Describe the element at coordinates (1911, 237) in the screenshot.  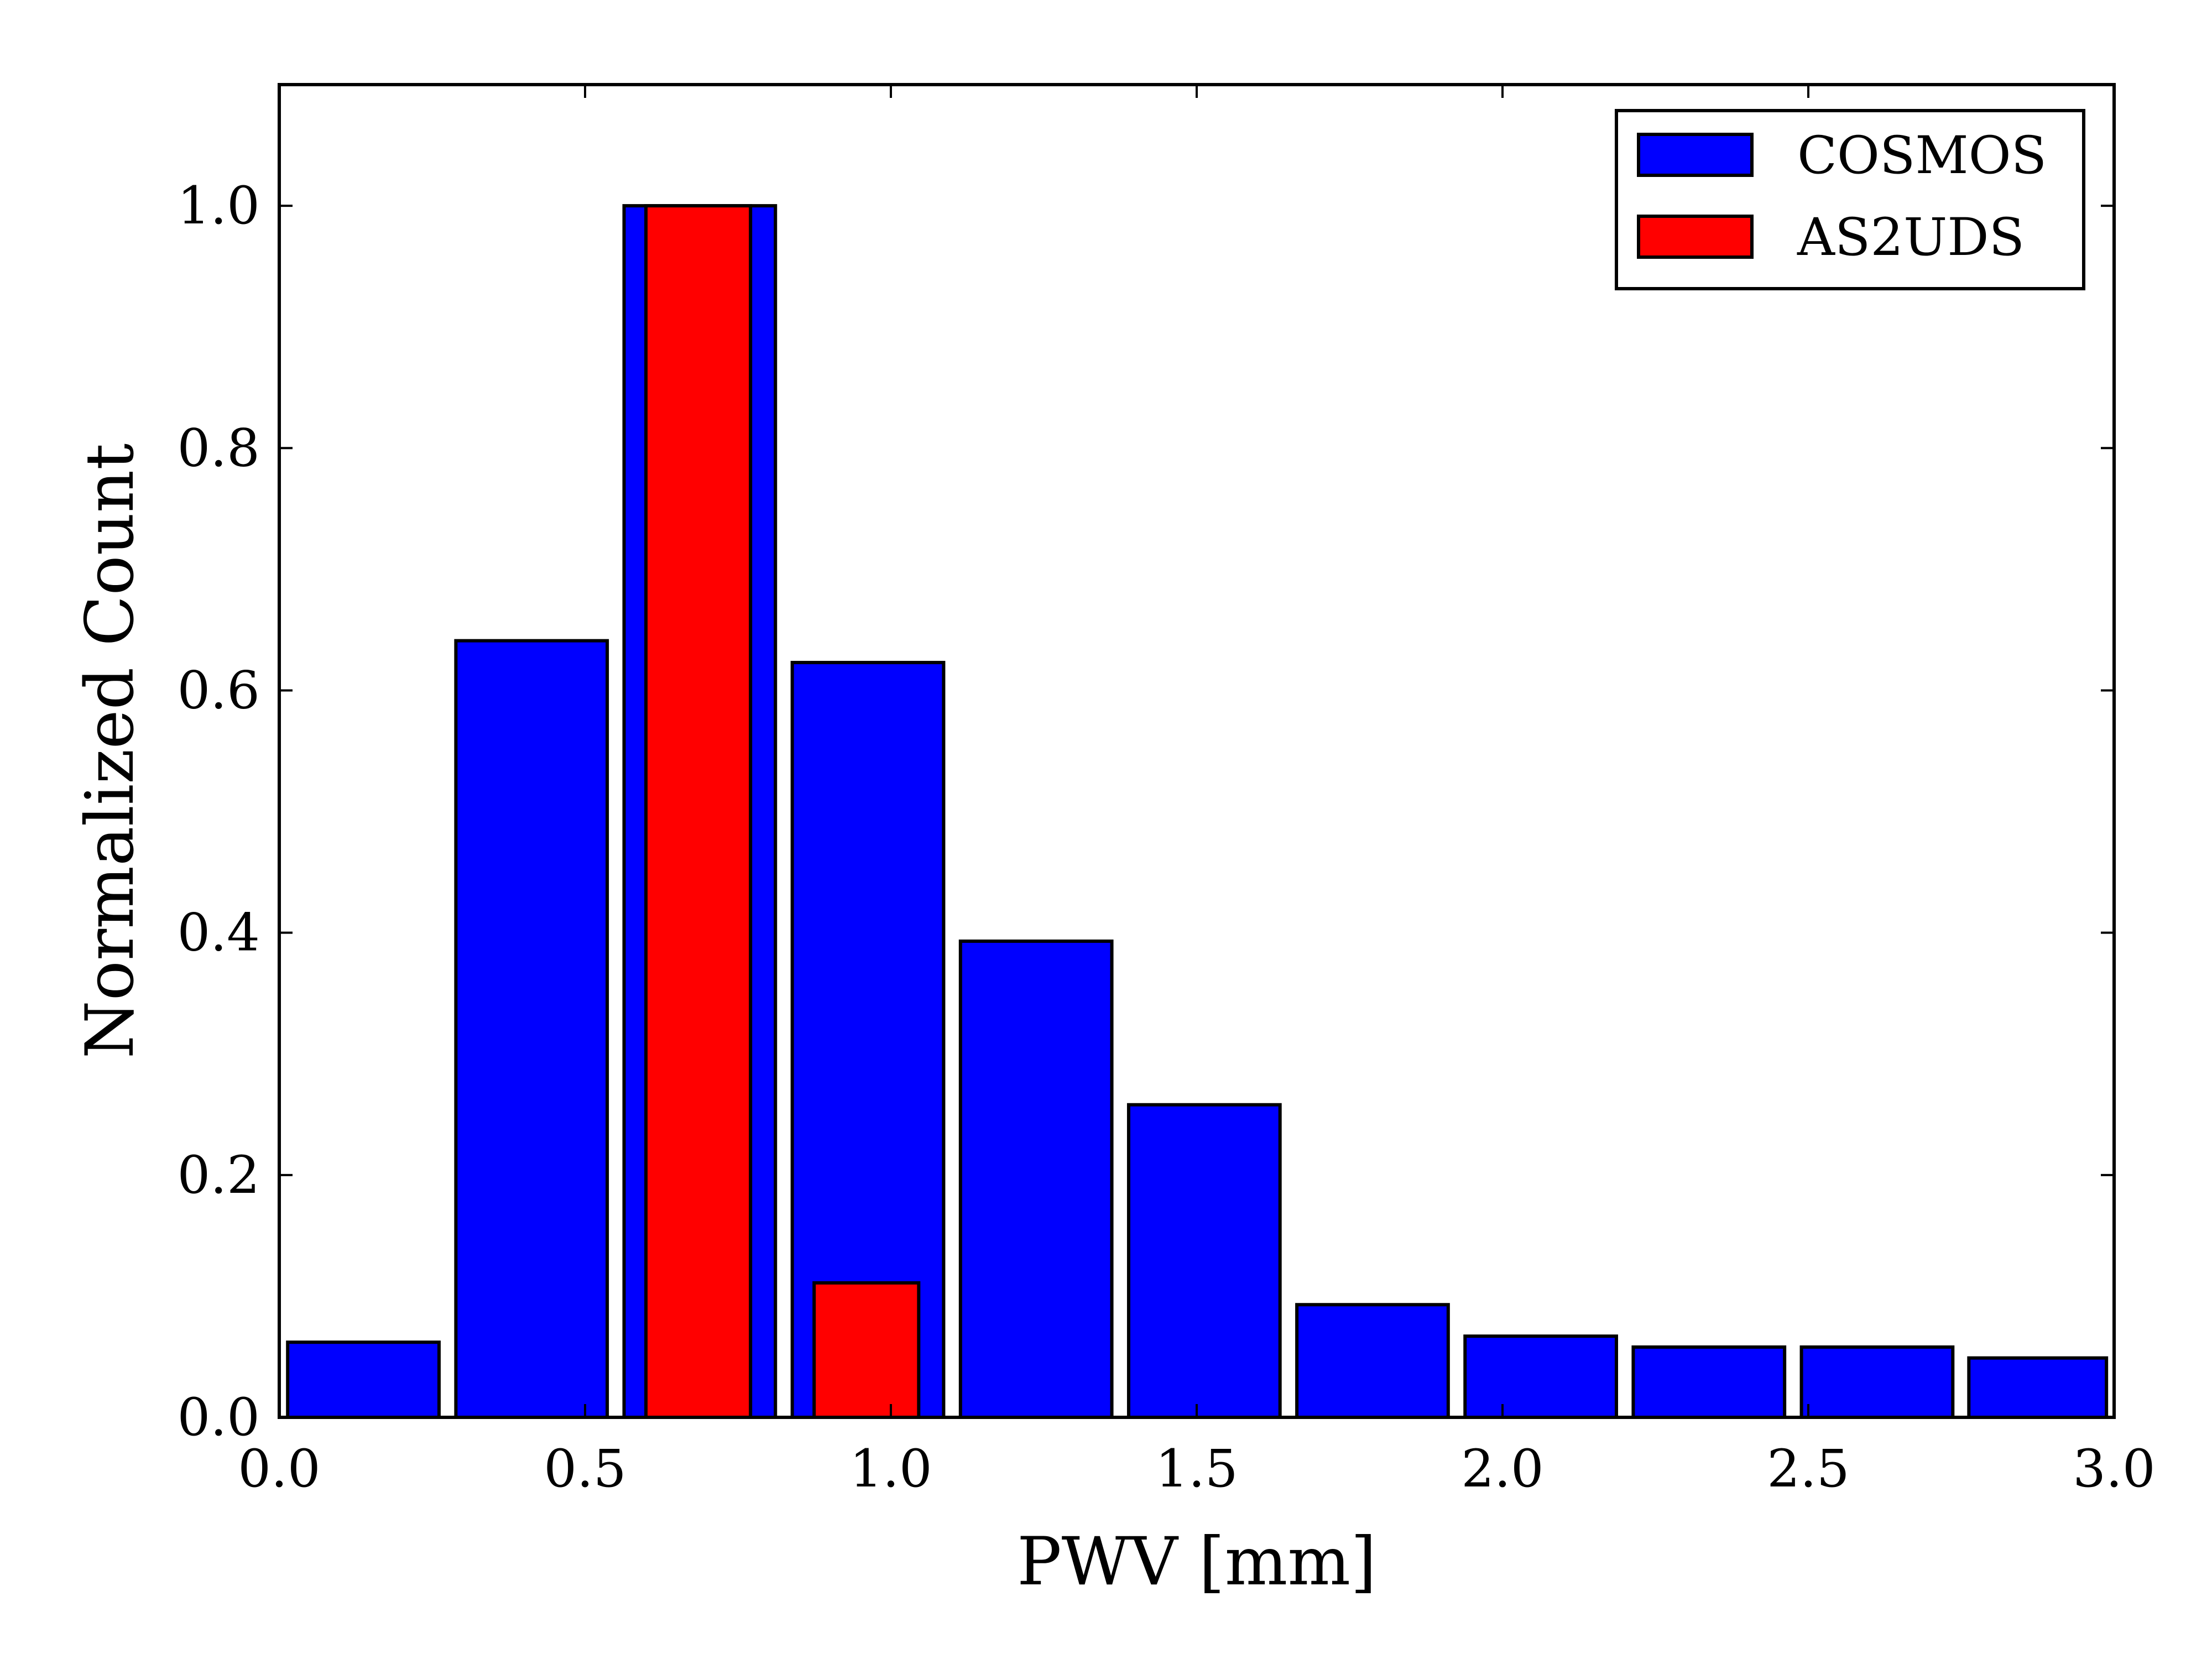
I see `legend-label-as2uds: AS2UDS` at that location.